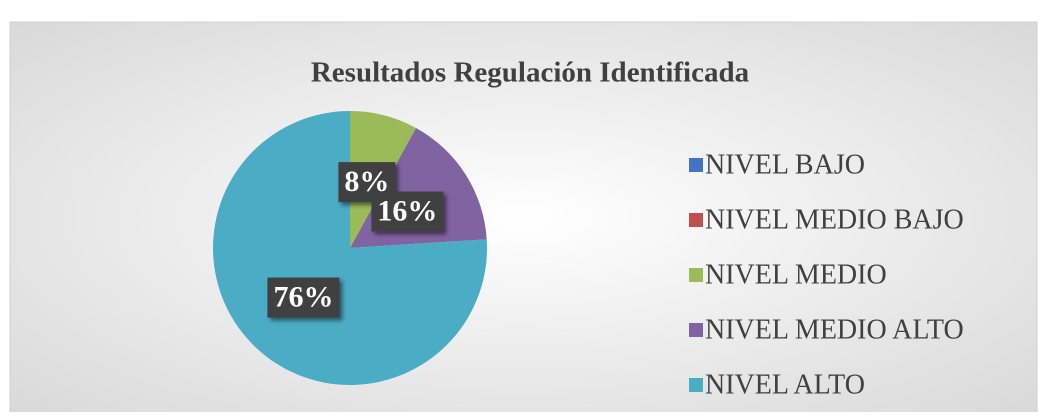 Image resolution: width=1047 pixels, height=417 pixels. Describe the element at coordinates (785, 384) in the screenshot. I see `legend-label: NIVEL ALTO` at that location.